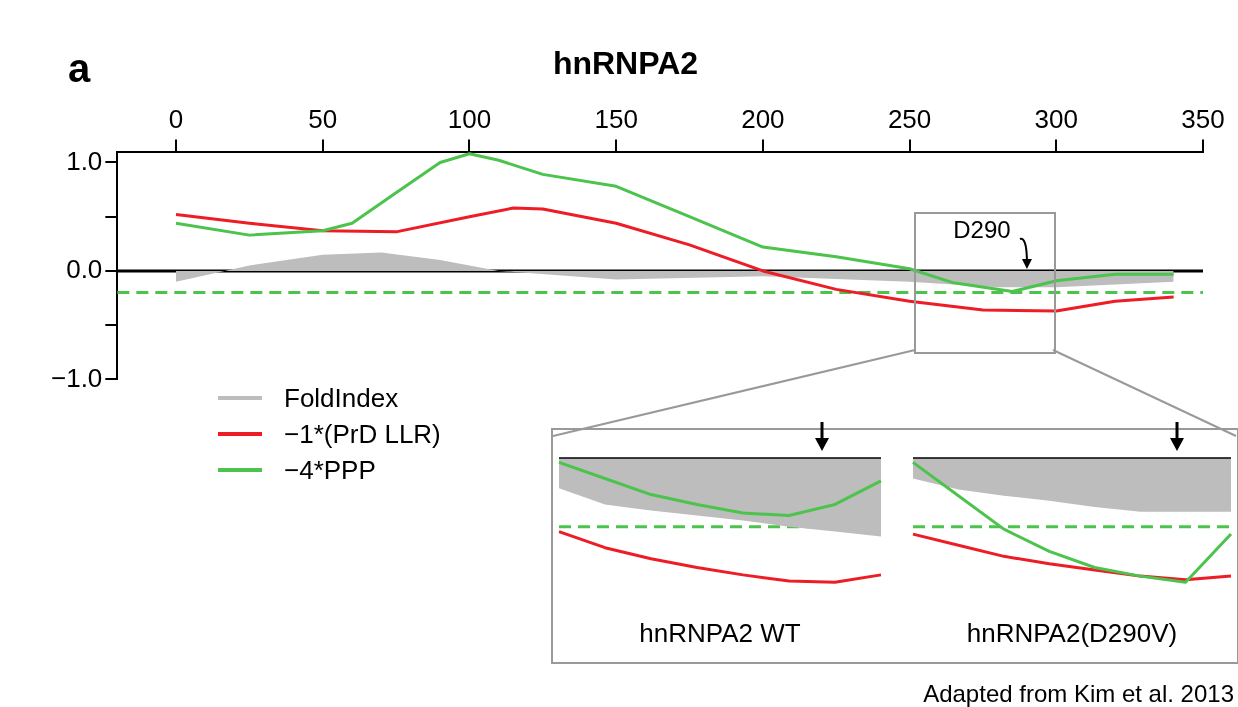 This screenshot has height=707, width=1238. What do you see at coordinates (469, 119) in the screenshot?
I see `x-tick-label: 100` at bounding box center [469, 119].